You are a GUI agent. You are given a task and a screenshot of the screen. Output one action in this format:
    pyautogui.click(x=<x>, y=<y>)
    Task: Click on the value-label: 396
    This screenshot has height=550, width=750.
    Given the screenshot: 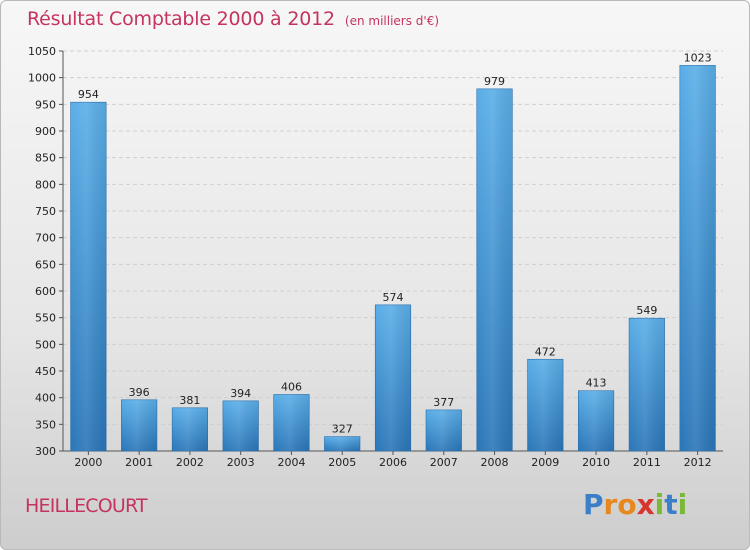 What is the action you would take?
    pyautogui.click(x=139, y=392)
    